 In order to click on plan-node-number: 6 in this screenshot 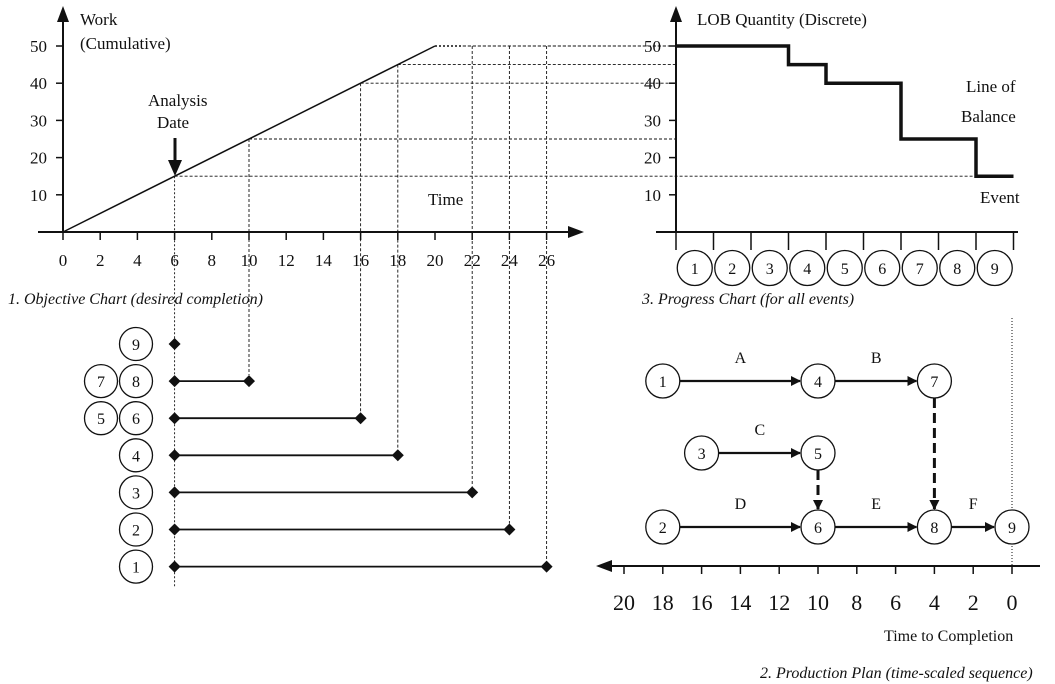, I will do `click(818, 528)`.